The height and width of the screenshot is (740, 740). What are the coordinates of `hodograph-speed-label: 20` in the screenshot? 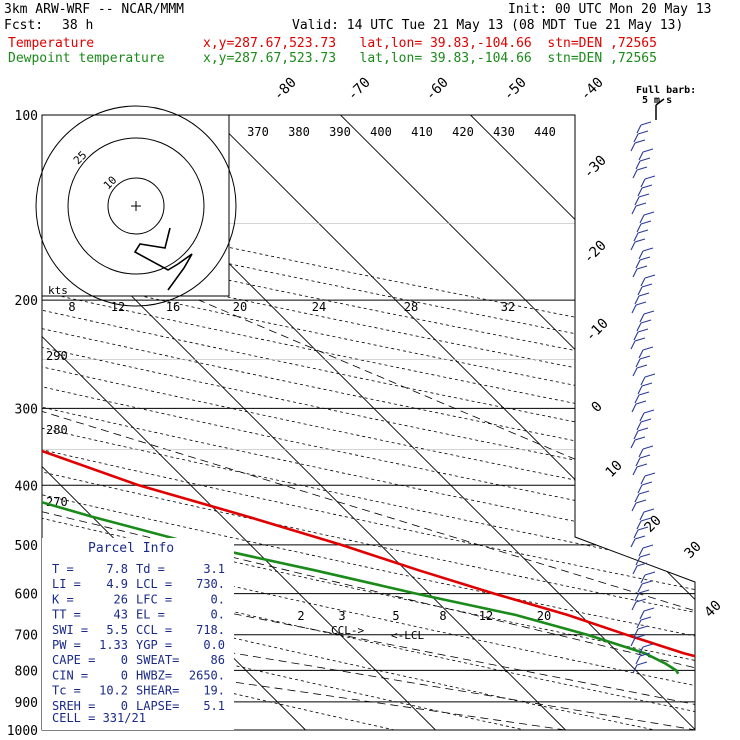 It's located at (240, 307).